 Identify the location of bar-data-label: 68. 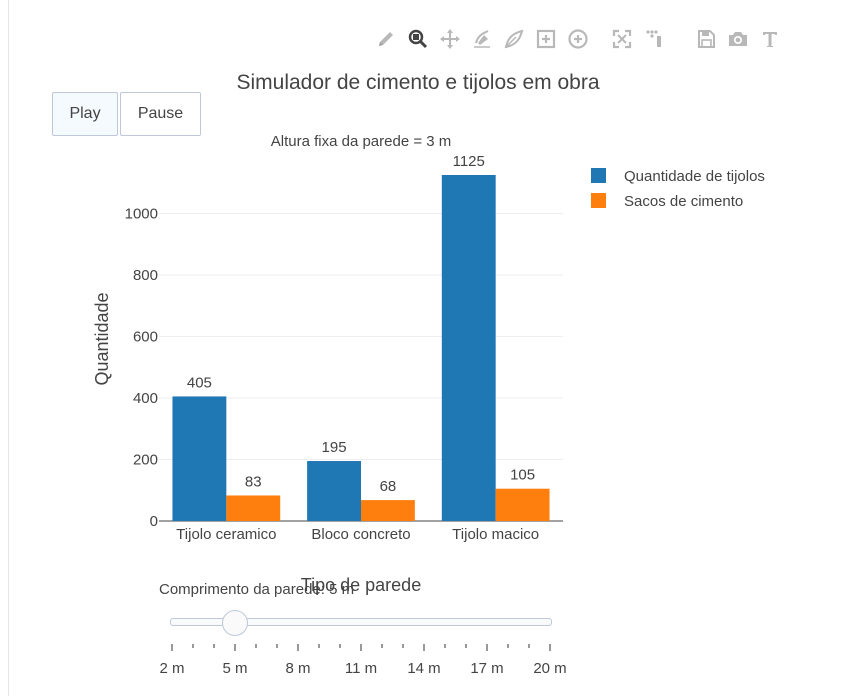
(388, 486).